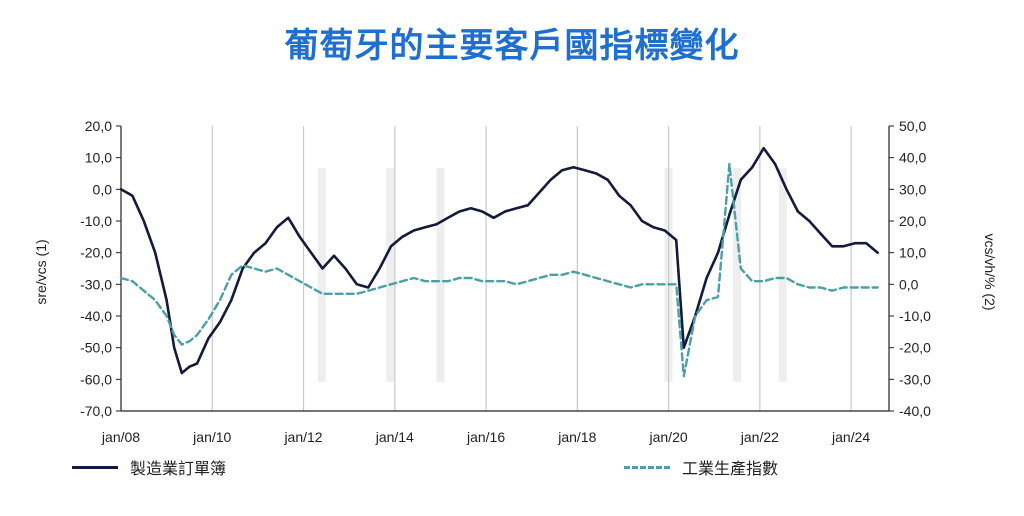  What do you see at coordinates (915, 316) in the screenshot?
I see `y-right-tick-label: -10,0` at bounding box center [915, 316].